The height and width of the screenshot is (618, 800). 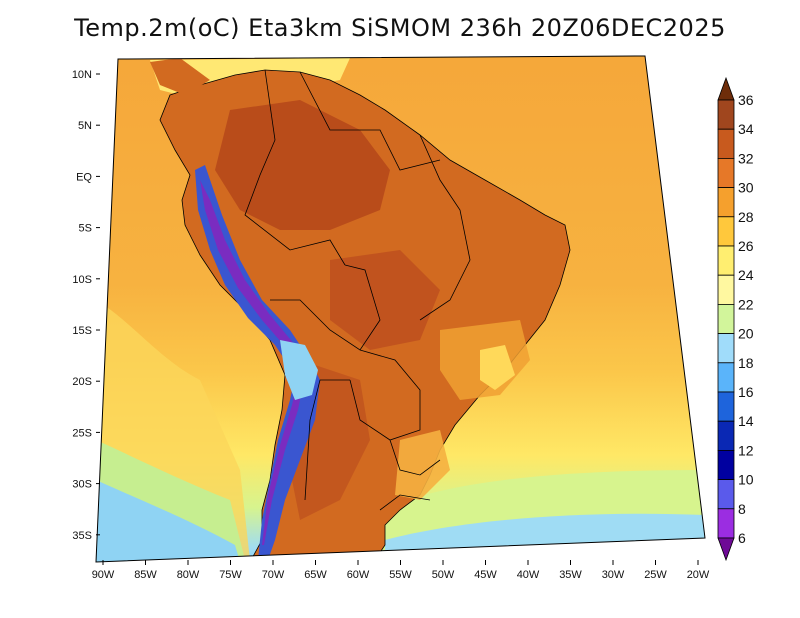 What do you see at coordinates (145, 575) in the screenshot?
I see `lon-label: 85W` at bounding box center [145, 575].